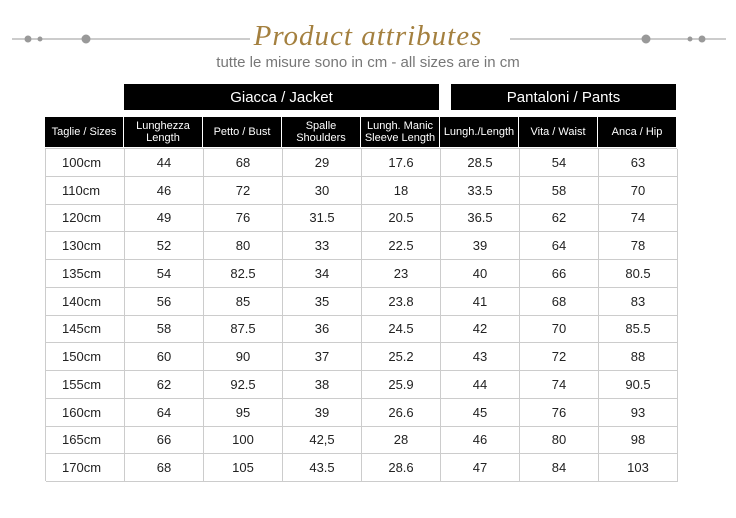 This screenshot has width=736, height=518. Describe the element at coordinates (322, 468) in the screenshot. I see `table-cell: 43.5` at that location.